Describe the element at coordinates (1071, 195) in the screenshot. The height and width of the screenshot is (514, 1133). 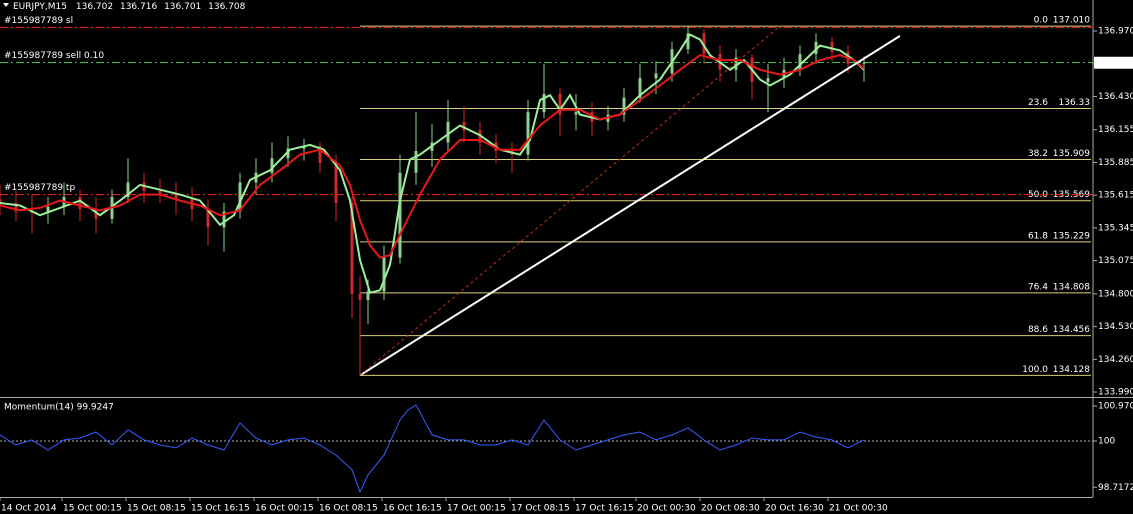
I see `fib-price-label: 135.569` at that location.